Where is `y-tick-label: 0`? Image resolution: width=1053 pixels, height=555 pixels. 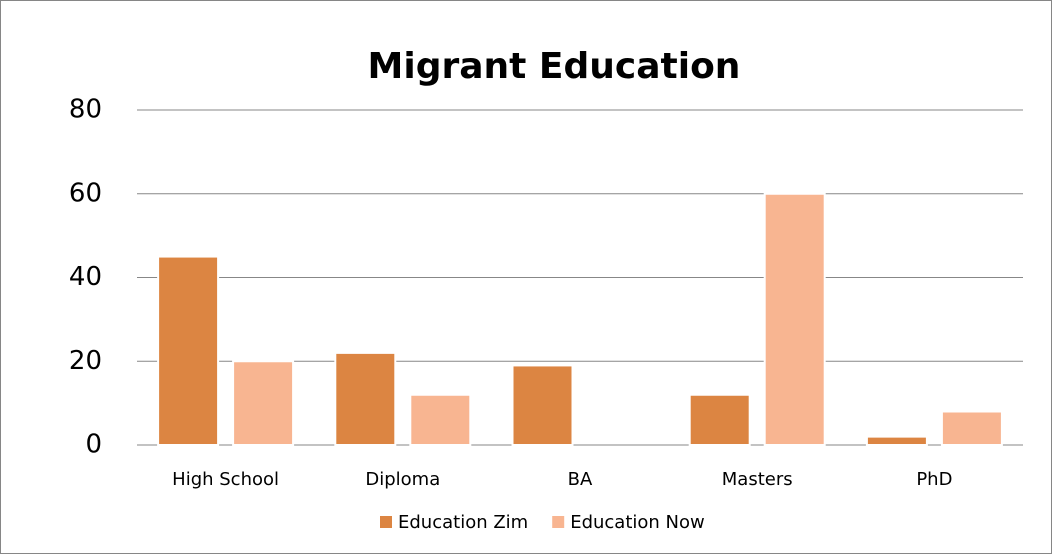 y-tick-label: 0 is located at coordinates (93, 445).